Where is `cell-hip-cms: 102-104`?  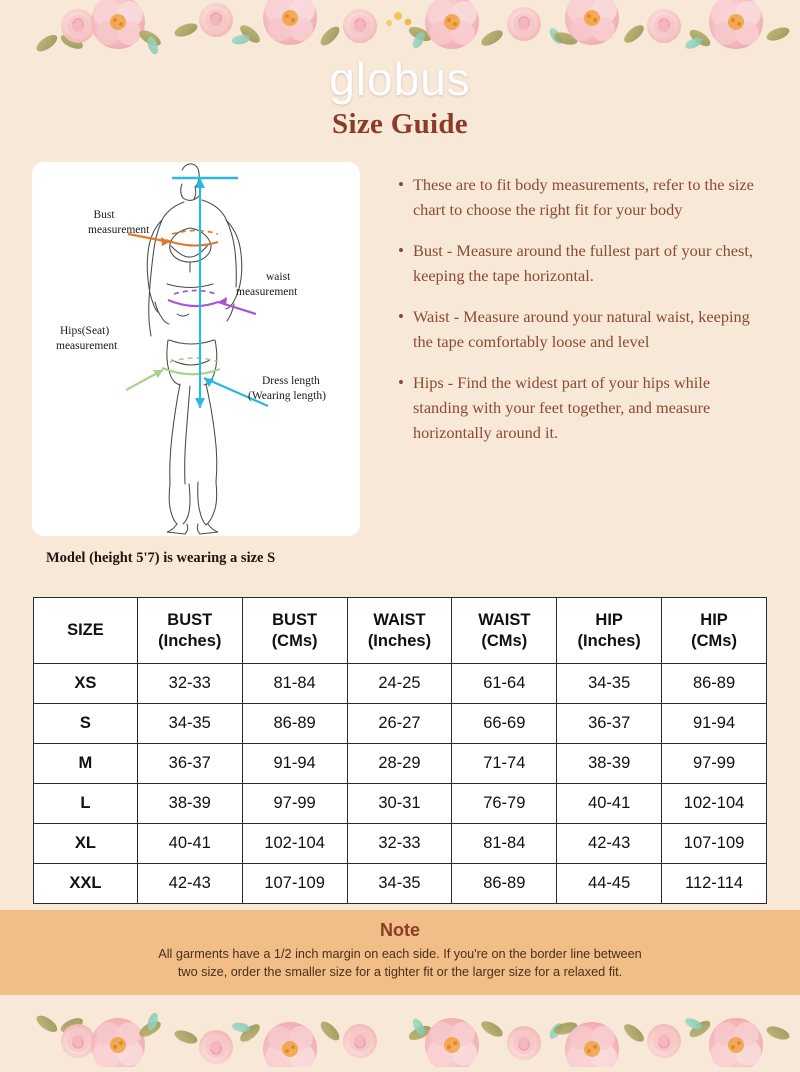
cell-hip-cms: 102-104 is located at coordinates (714, 803).